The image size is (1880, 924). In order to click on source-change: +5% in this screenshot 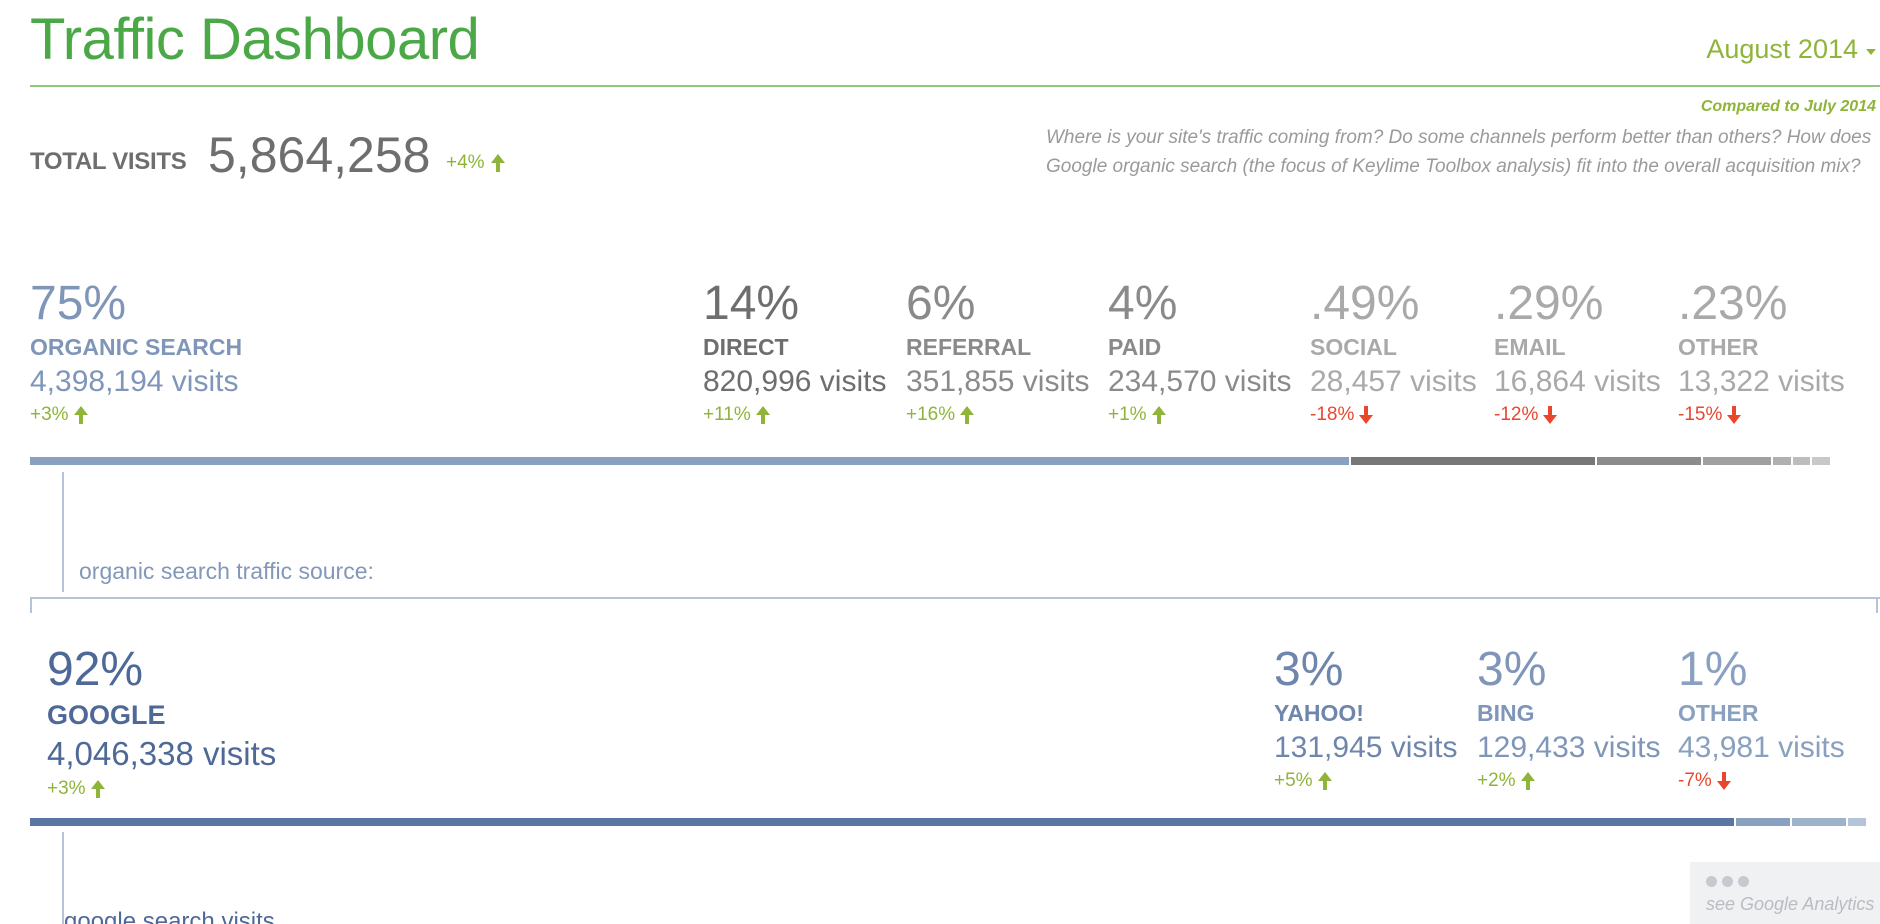, I will do `click(1365, 781)`.